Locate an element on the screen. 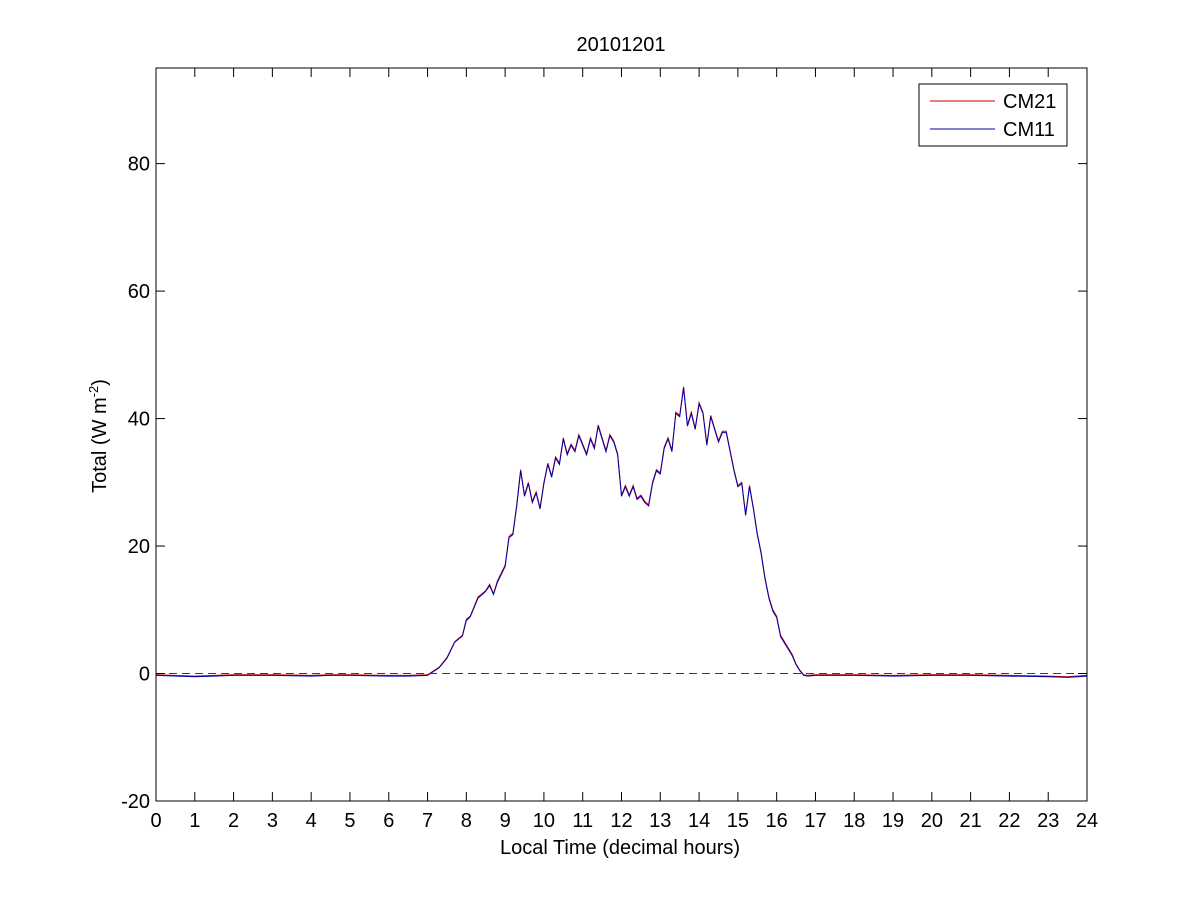  y-axis-label-main: Total (W m is located at coordinates (100, 445).